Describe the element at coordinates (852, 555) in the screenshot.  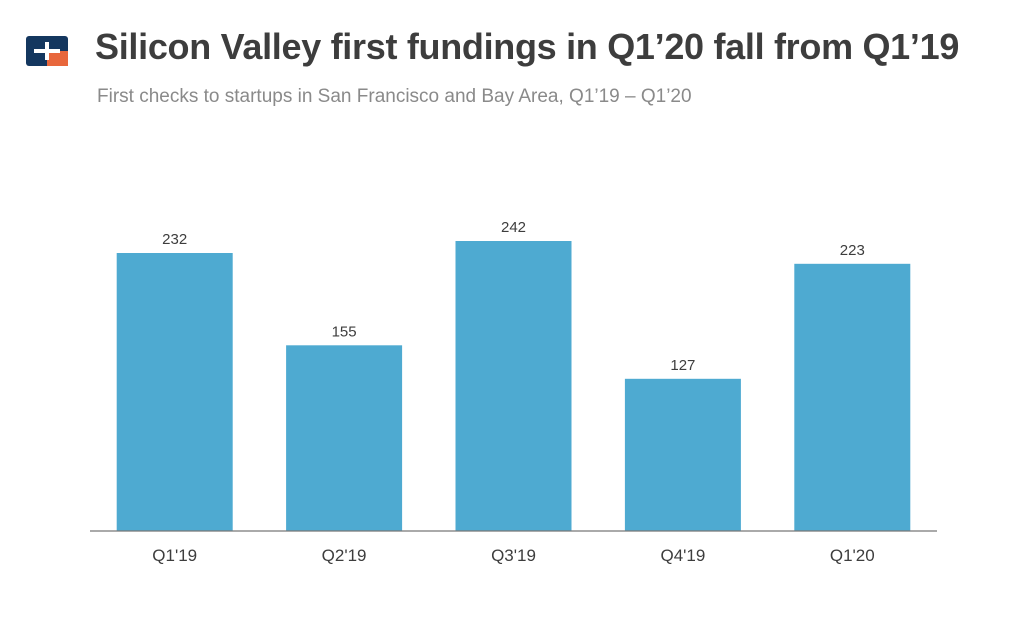
I see `x-tick-label: Q1'20` at that location.